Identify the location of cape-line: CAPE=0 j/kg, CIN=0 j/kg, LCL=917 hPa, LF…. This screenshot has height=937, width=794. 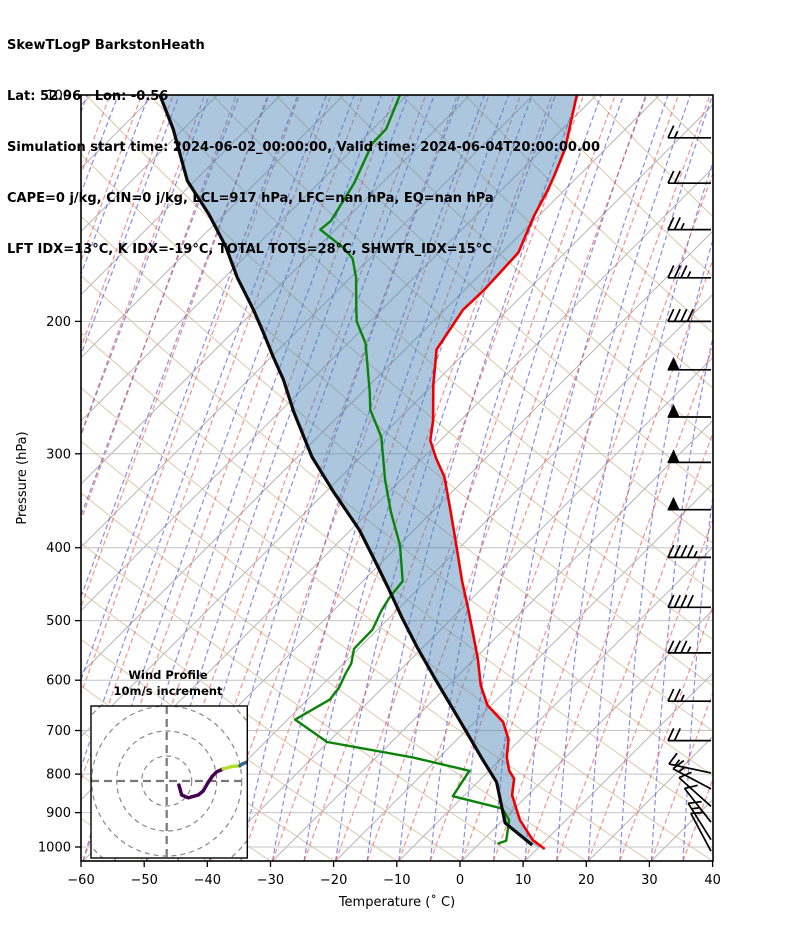
(250, 198).